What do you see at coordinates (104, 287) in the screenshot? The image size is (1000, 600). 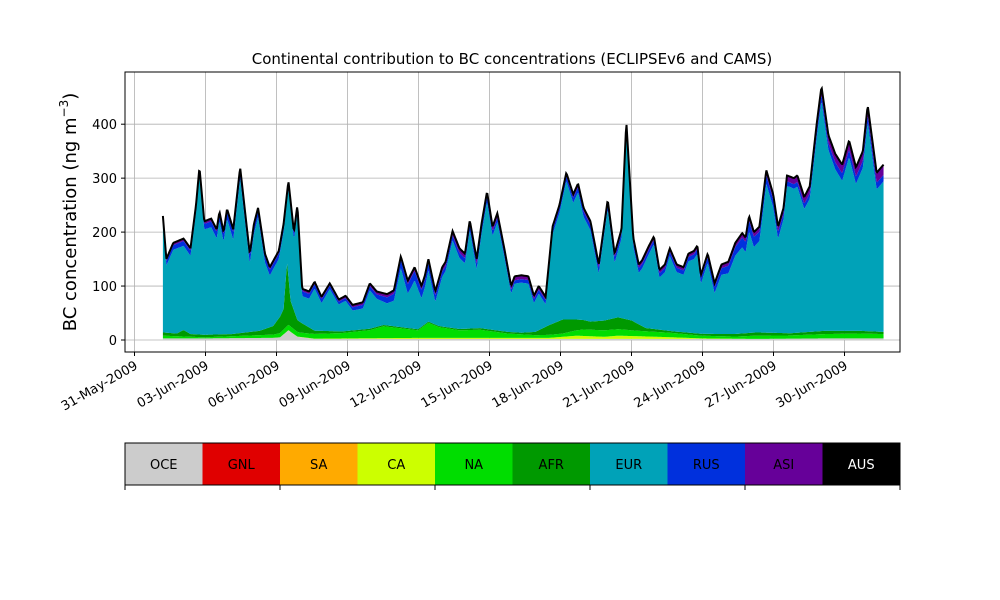 I see `y-tick-label: 100` at bounding box center [104, 287].